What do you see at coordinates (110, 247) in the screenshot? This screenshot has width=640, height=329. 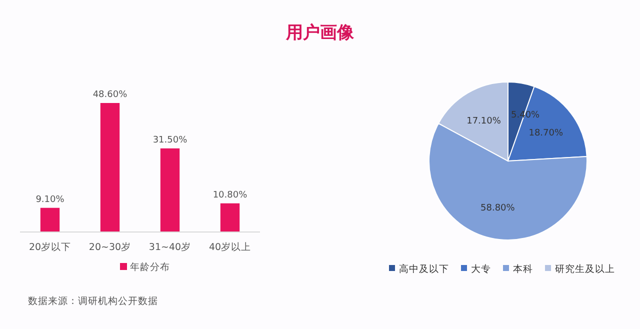 I see `x-tick-label: 20~30岁` at bounding box center [110, 247].